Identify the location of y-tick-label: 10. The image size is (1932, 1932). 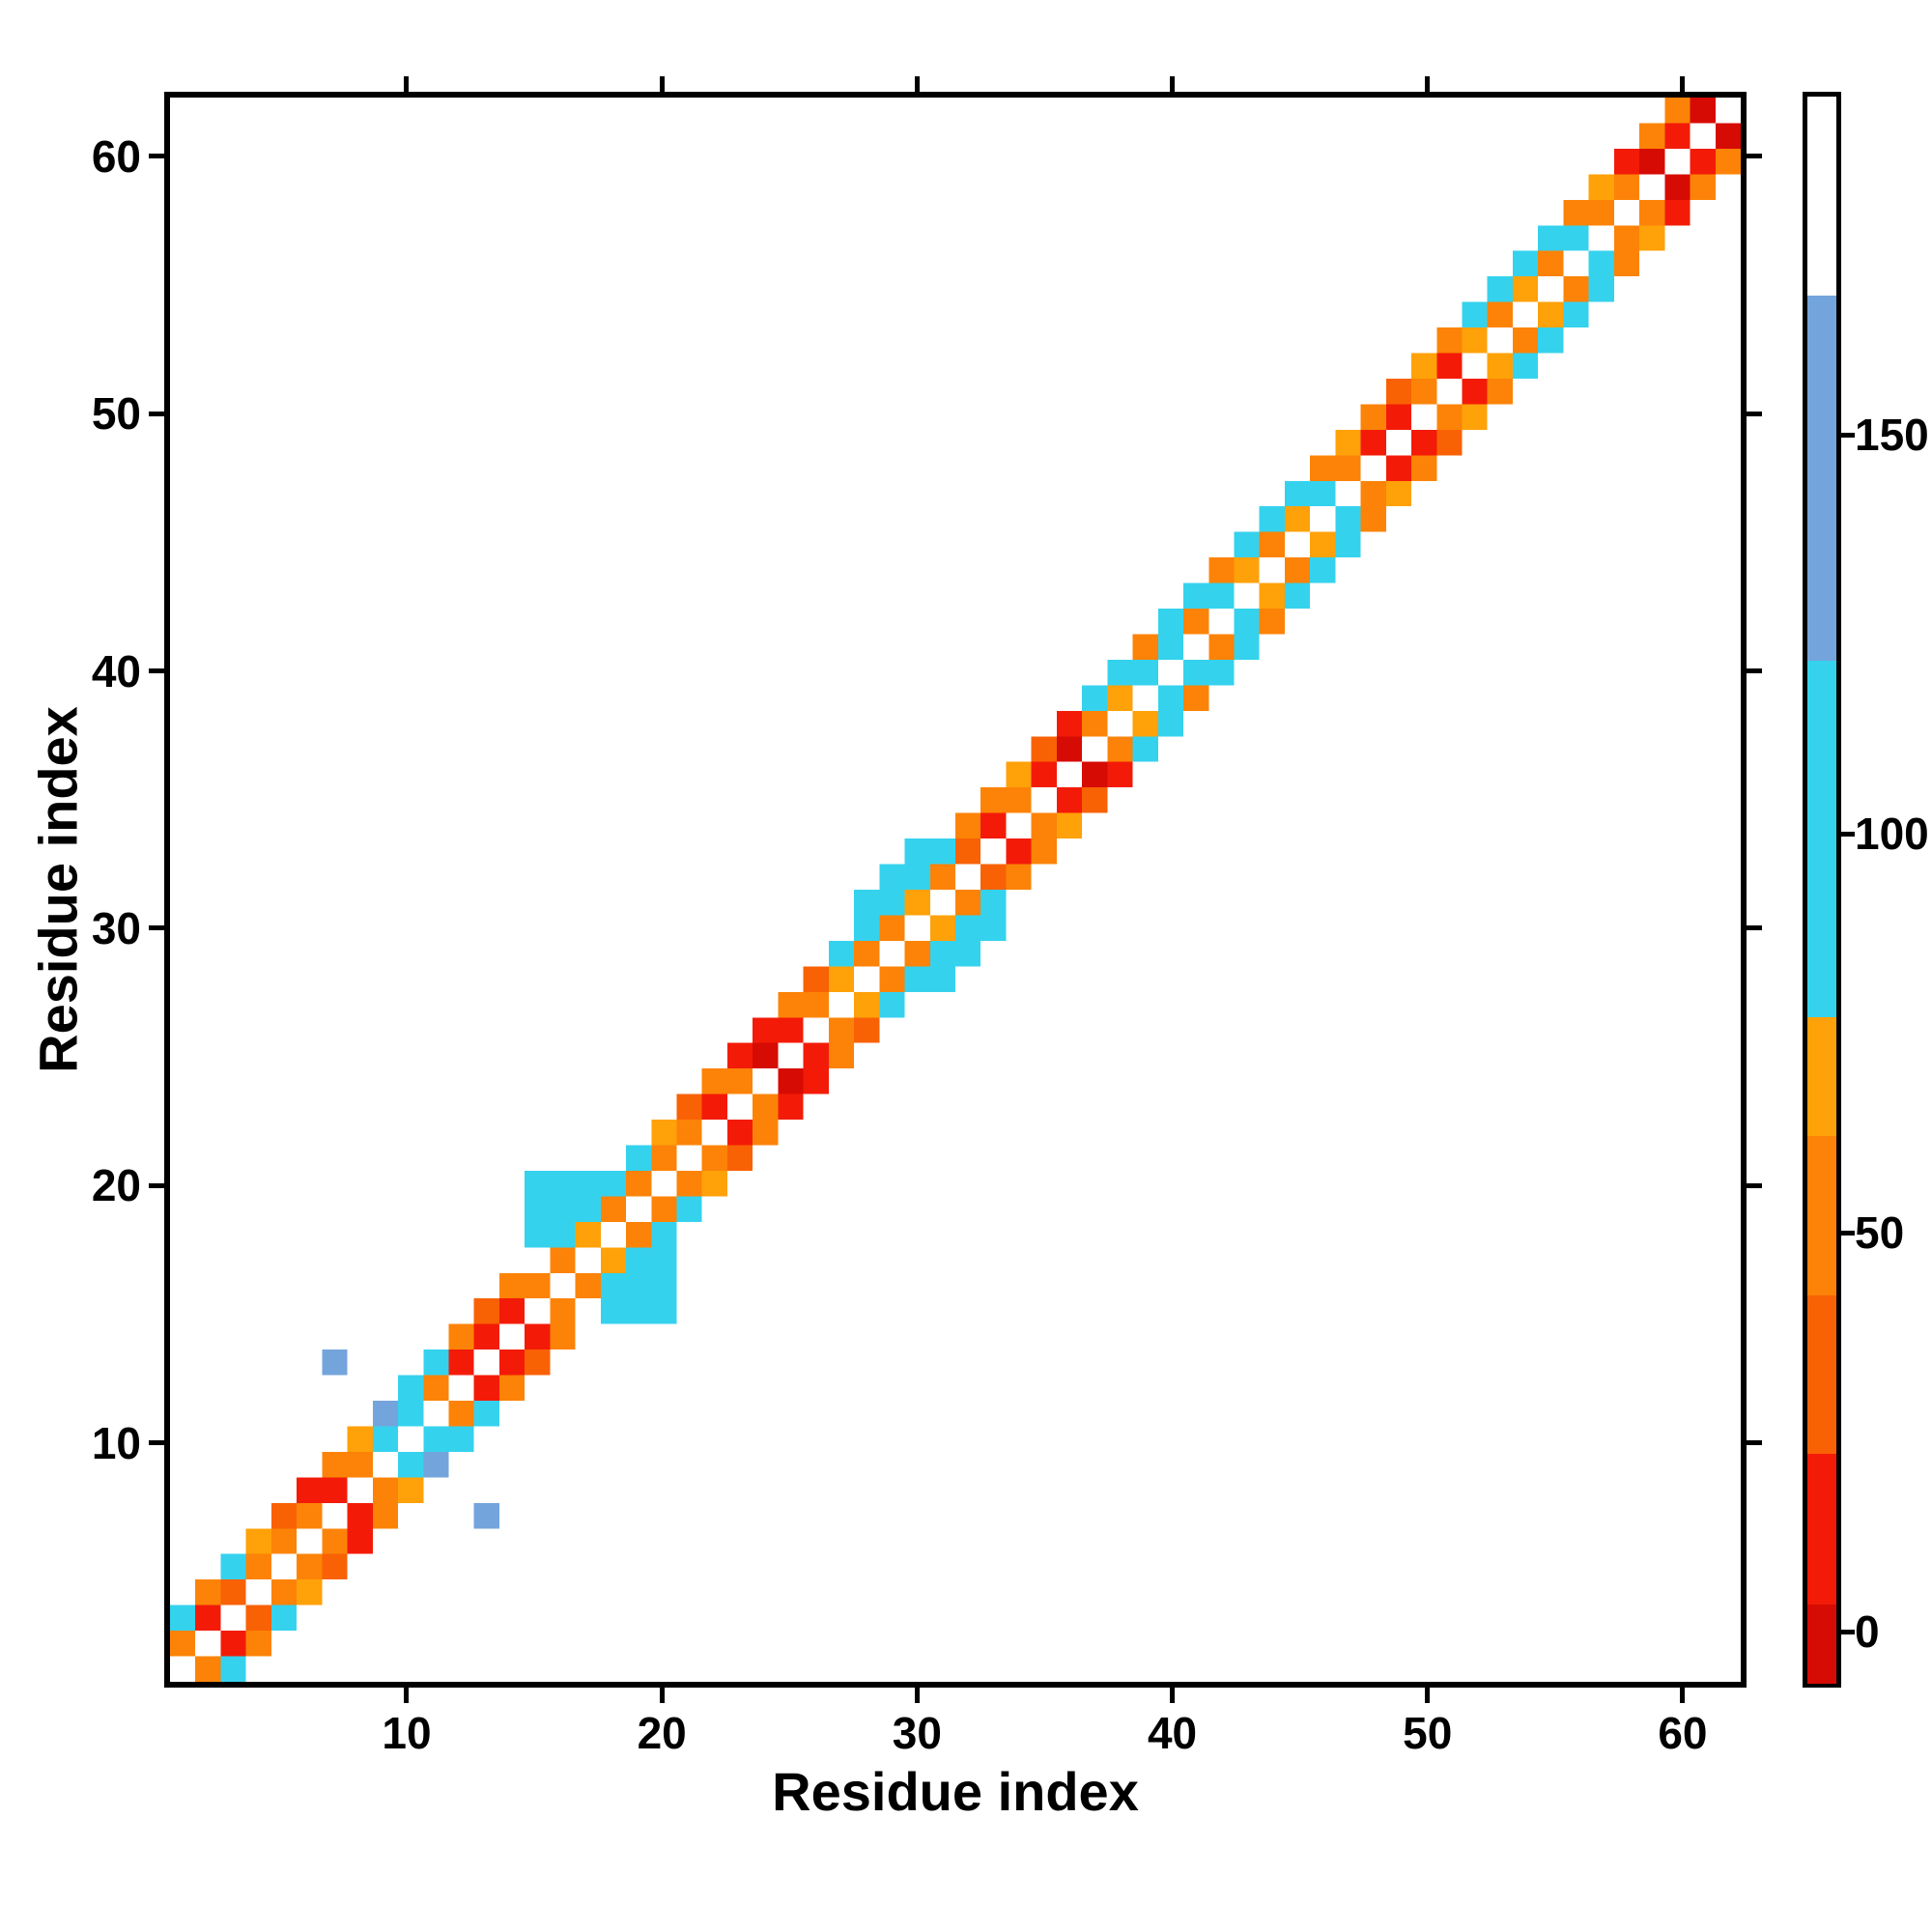
(116, 1442).